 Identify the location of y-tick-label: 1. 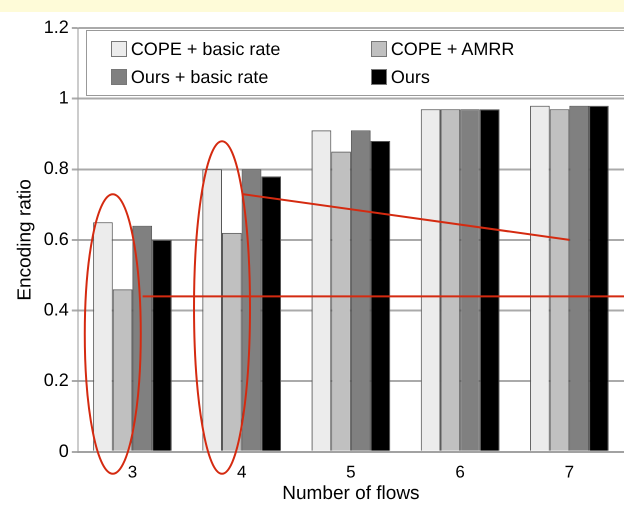
(63, 98).